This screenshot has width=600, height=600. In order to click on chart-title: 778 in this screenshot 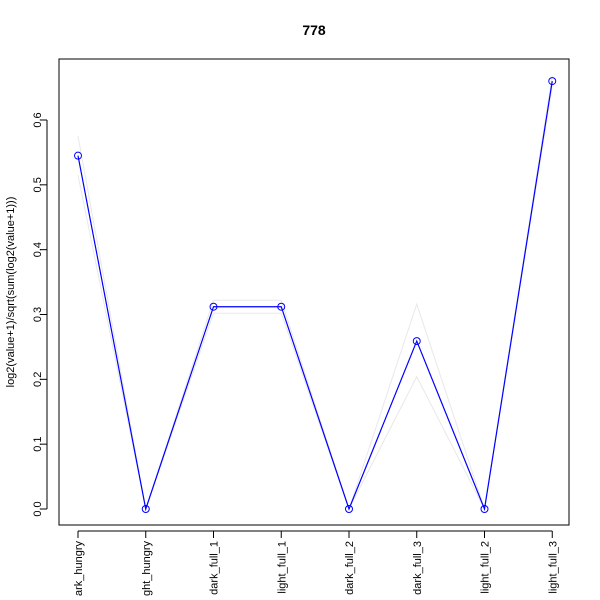, I will do `click(314, 30)`.